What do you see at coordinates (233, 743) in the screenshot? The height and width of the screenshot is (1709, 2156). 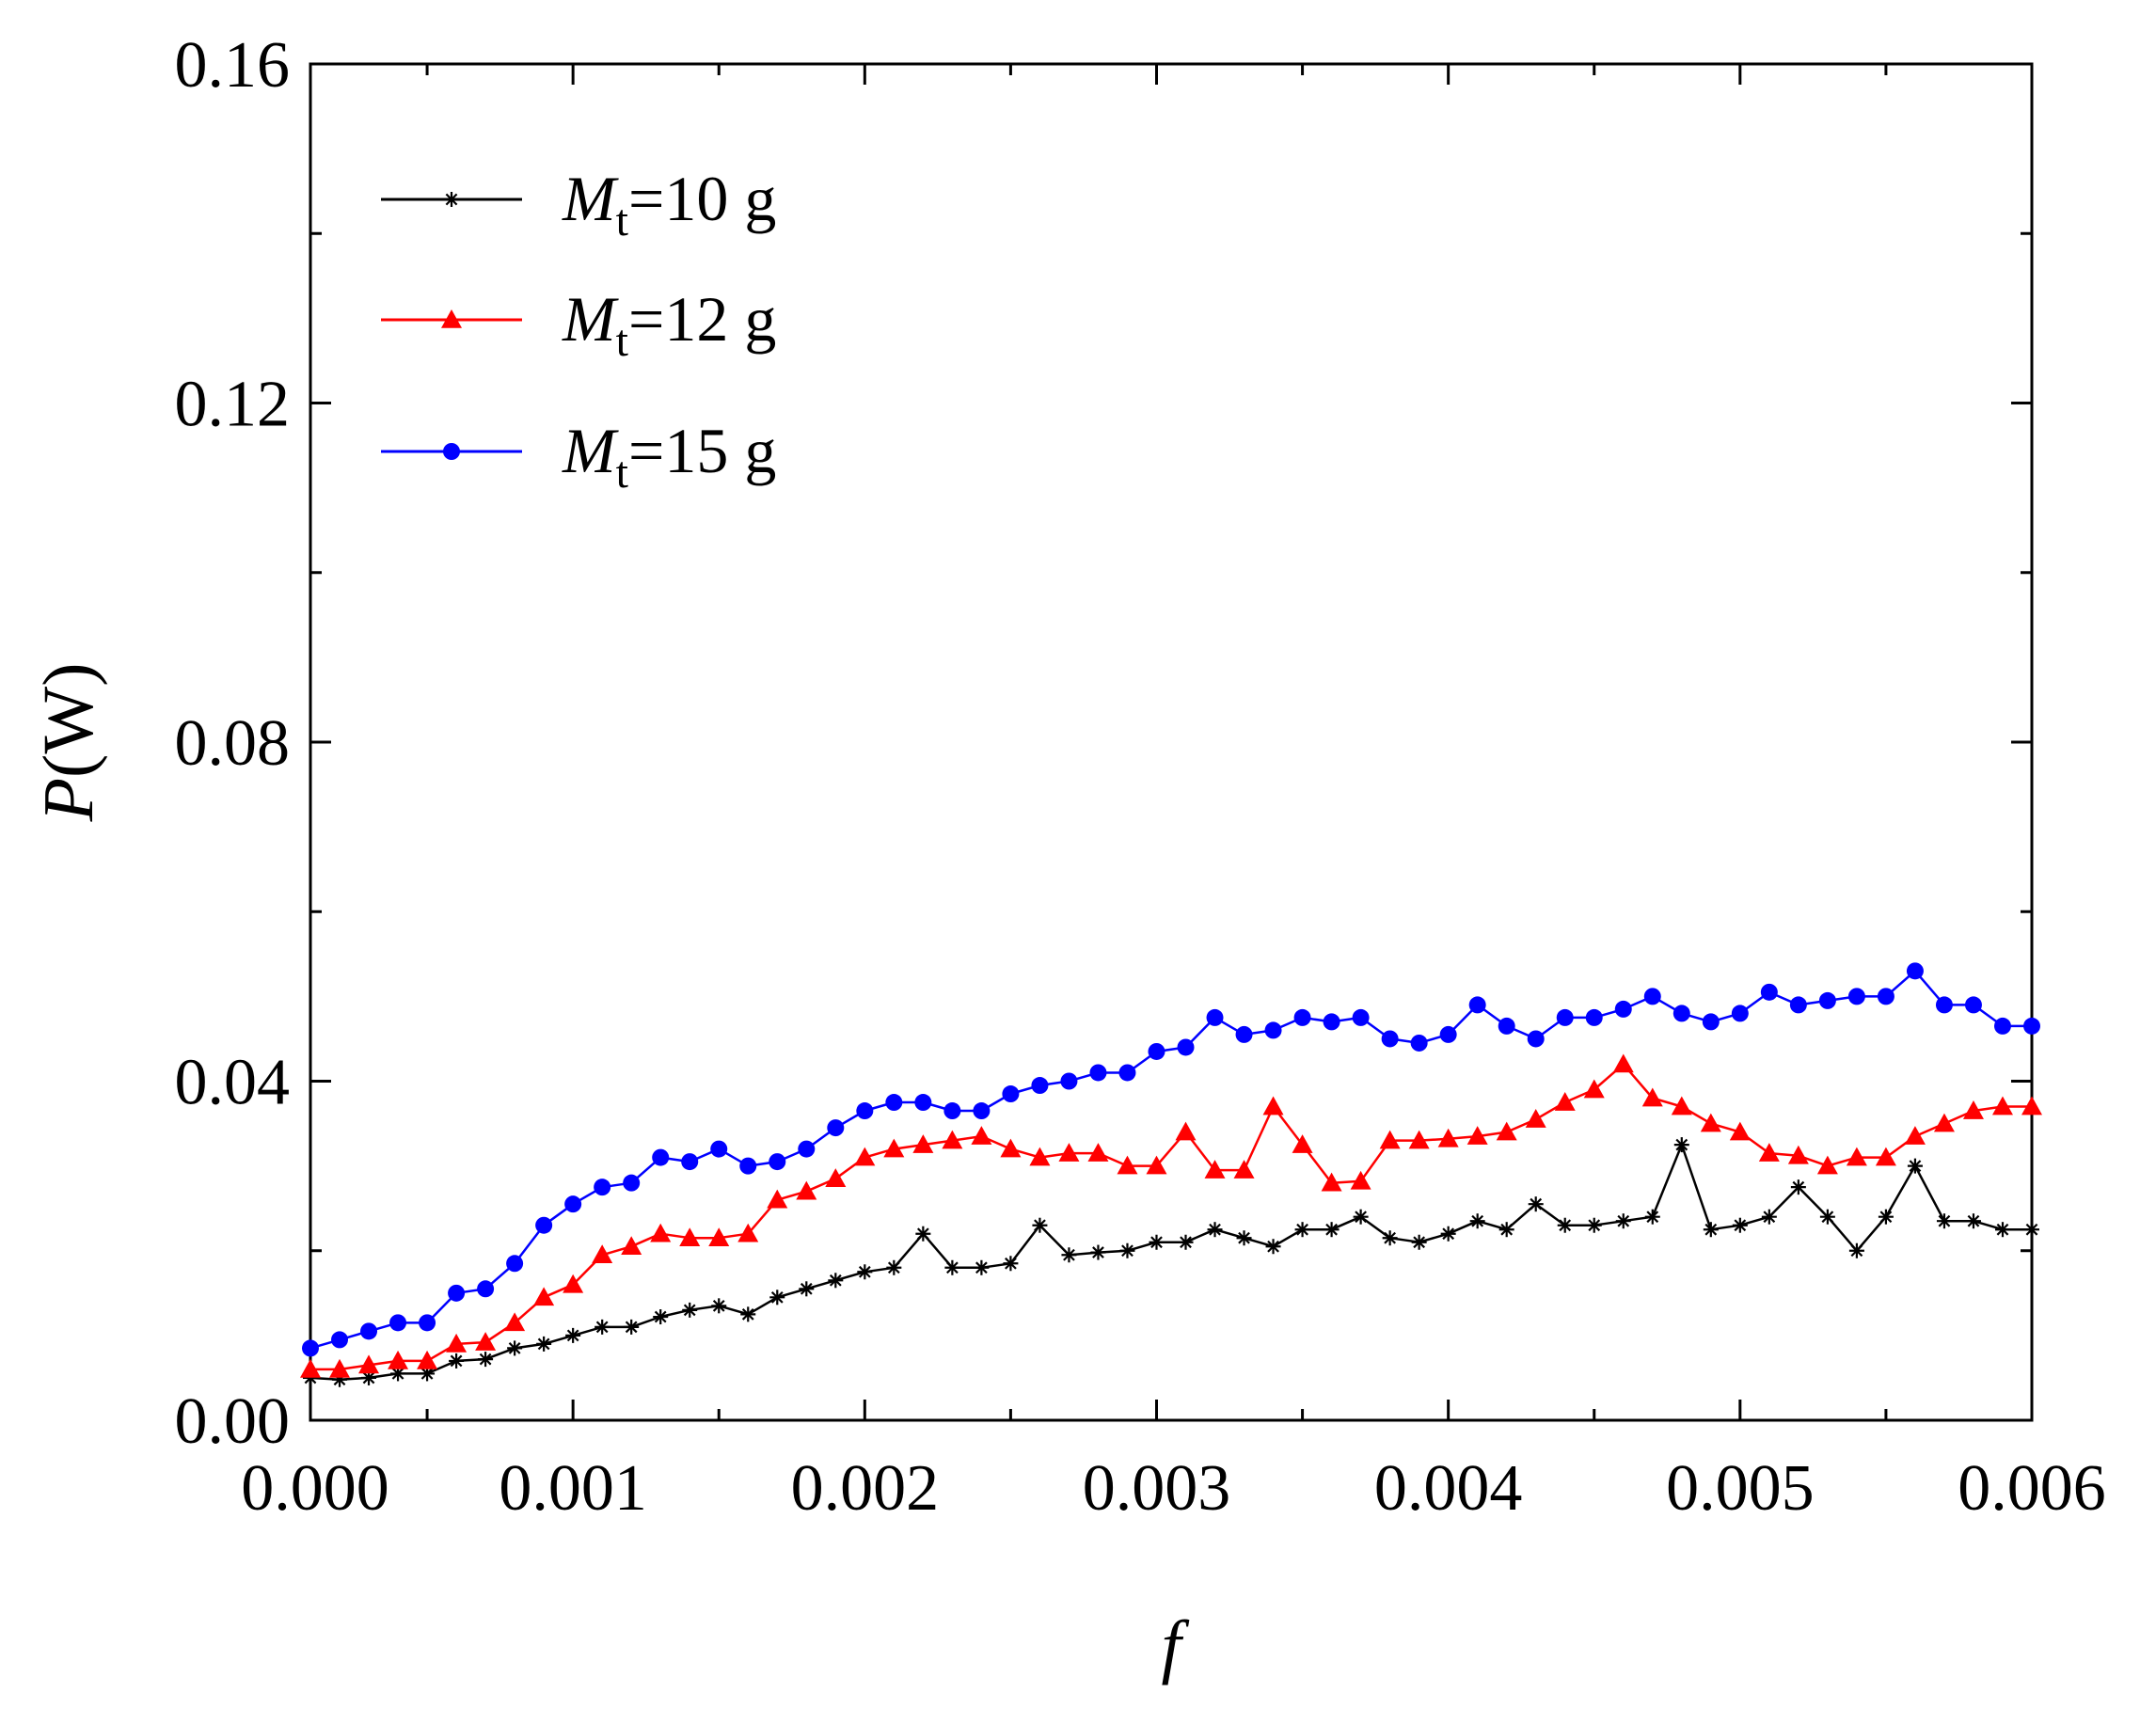 I see `y-tick-label: 0.08` at bounding box center [233, 743].